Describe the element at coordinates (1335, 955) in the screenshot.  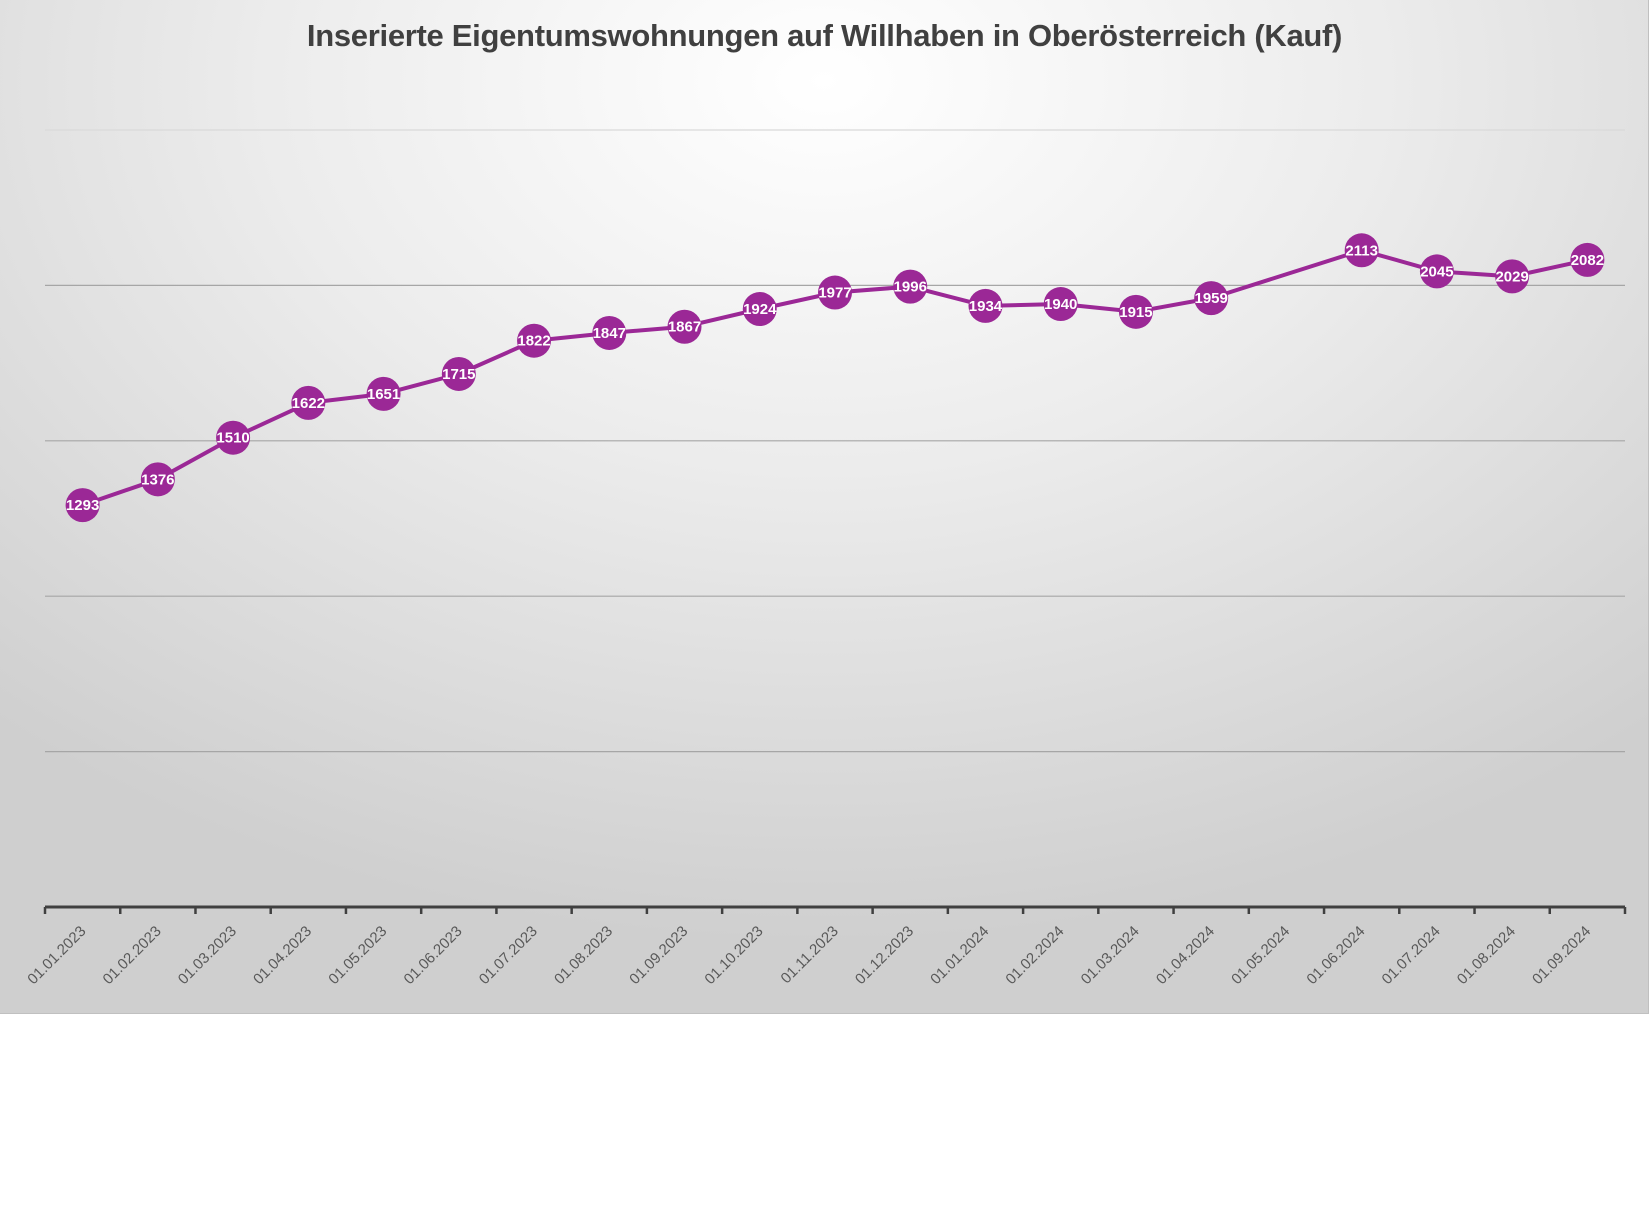
I see `x-tick-label: 01.06.2024` at that location.